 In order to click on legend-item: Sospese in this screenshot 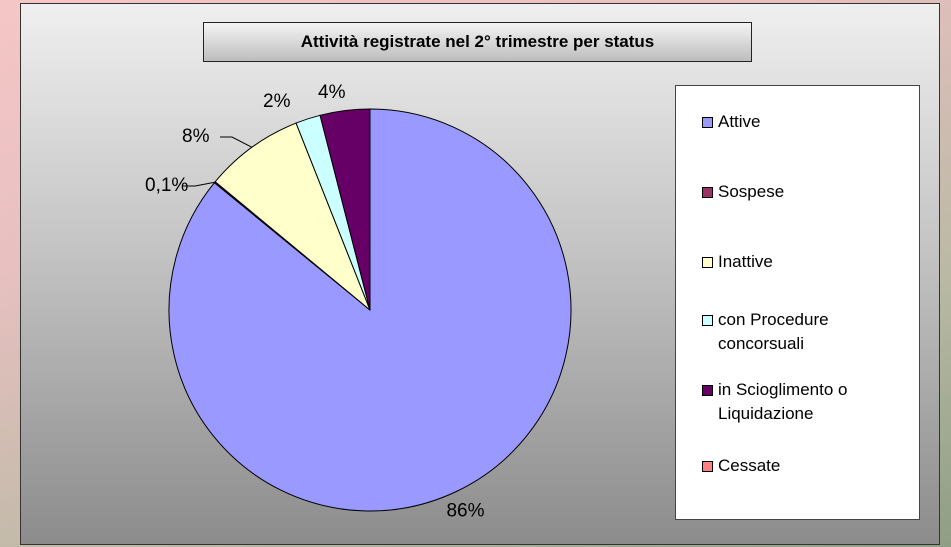, I will do `click(800, 192)`.